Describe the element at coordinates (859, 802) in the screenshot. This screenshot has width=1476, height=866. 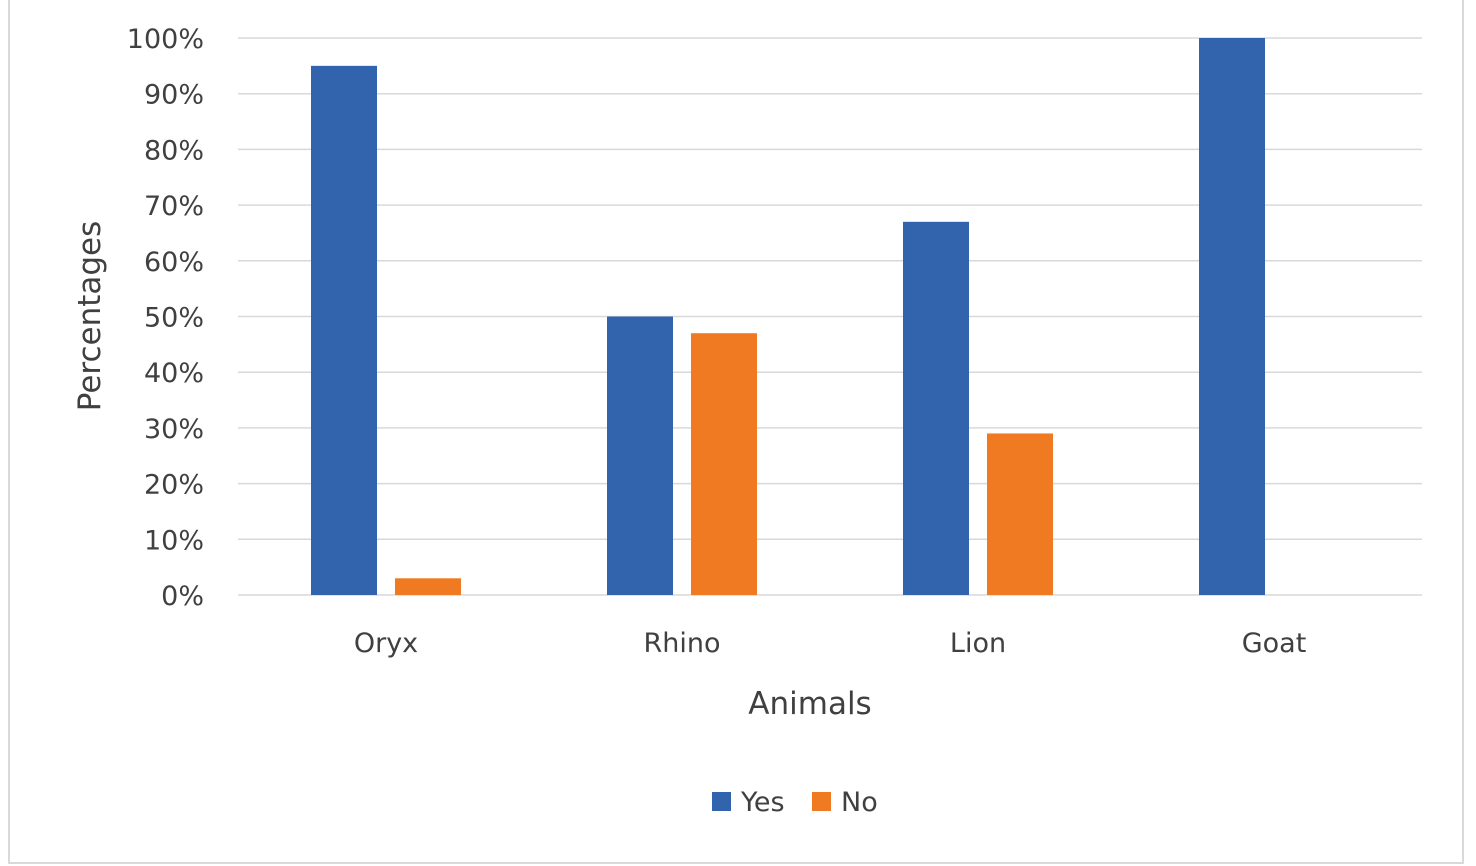
I see `legend-label-no: No` at that location.